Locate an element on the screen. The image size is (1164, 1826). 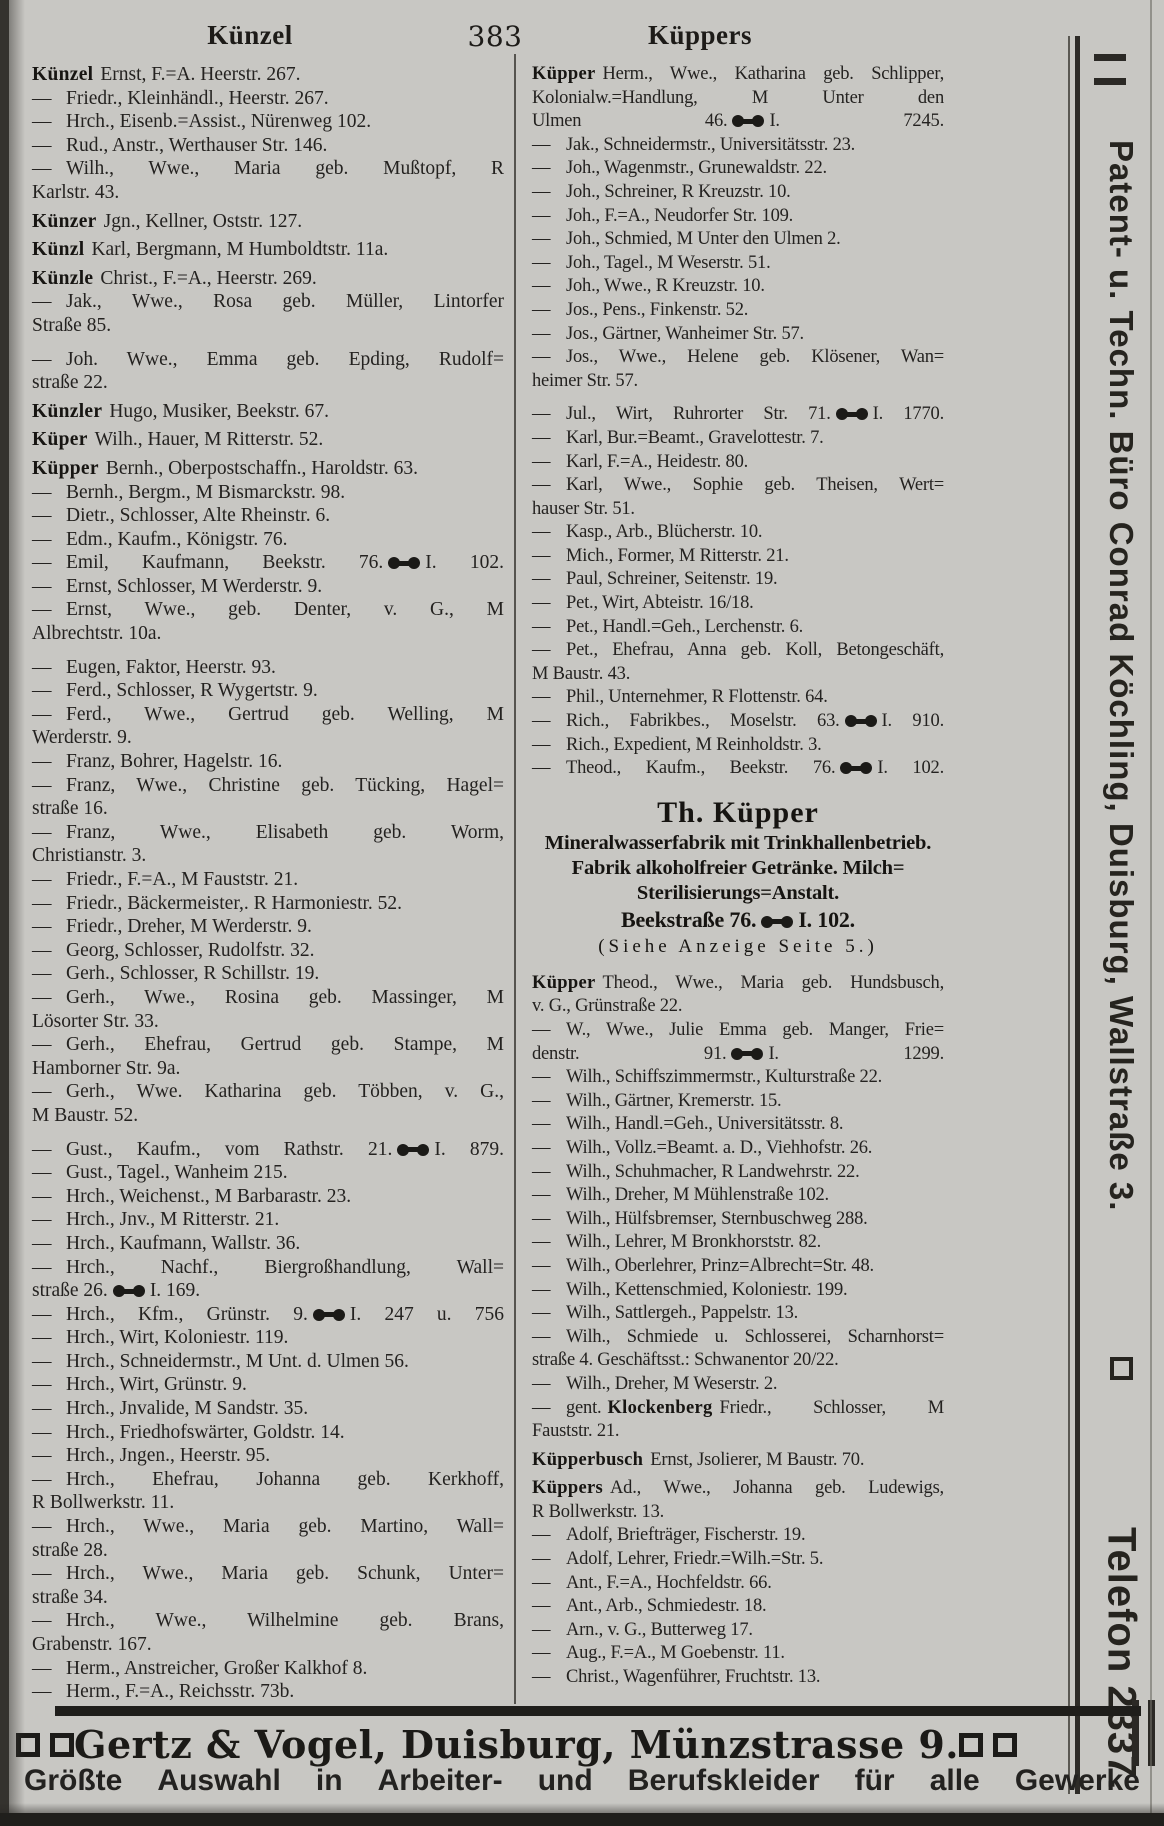
entry-surname: Künzl is located at coordinates (58, 250).